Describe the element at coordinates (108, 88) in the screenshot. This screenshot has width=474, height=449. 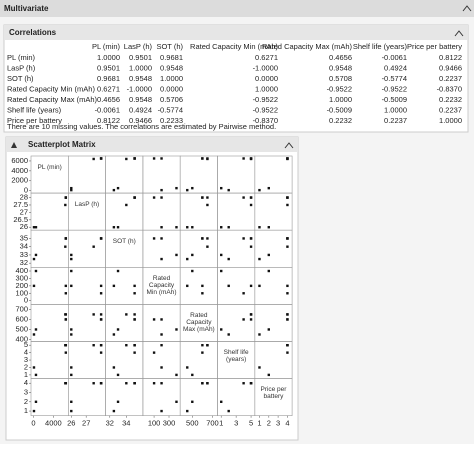
I see `cell: 0.6271` at that location.